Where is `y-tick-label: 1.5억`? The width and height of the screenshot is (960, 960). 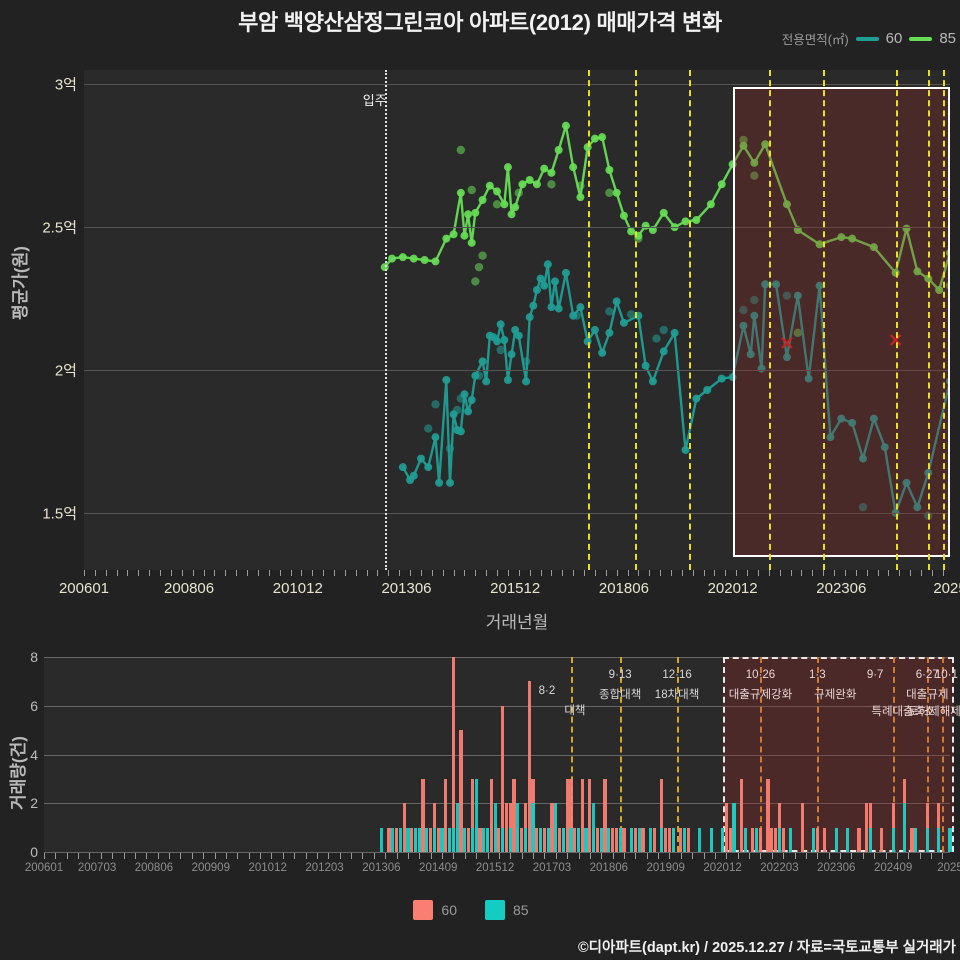 y-tick-label: 1.5억 is located at coordinates (59, 514).